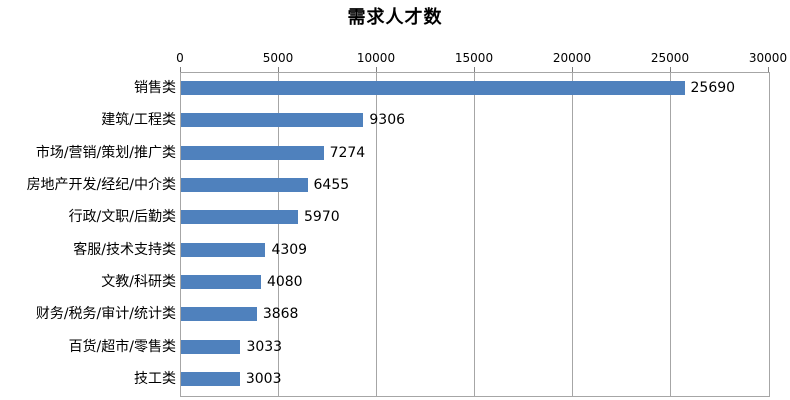  I want to click on category-label: 房地产开发/经纪/中介类, so click(101, 185).